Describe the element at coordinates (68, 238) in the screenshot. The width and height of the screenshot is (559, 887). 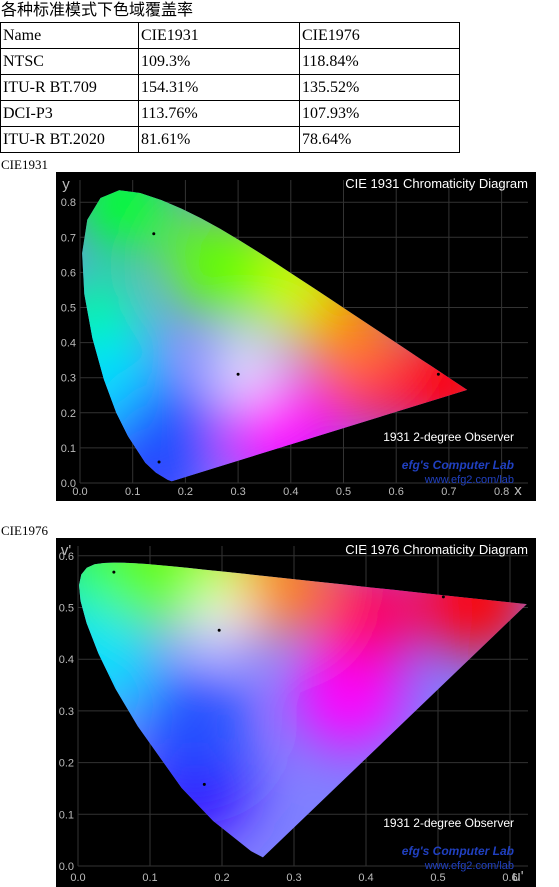
I see `y-tick-label: 0.7` at that location.